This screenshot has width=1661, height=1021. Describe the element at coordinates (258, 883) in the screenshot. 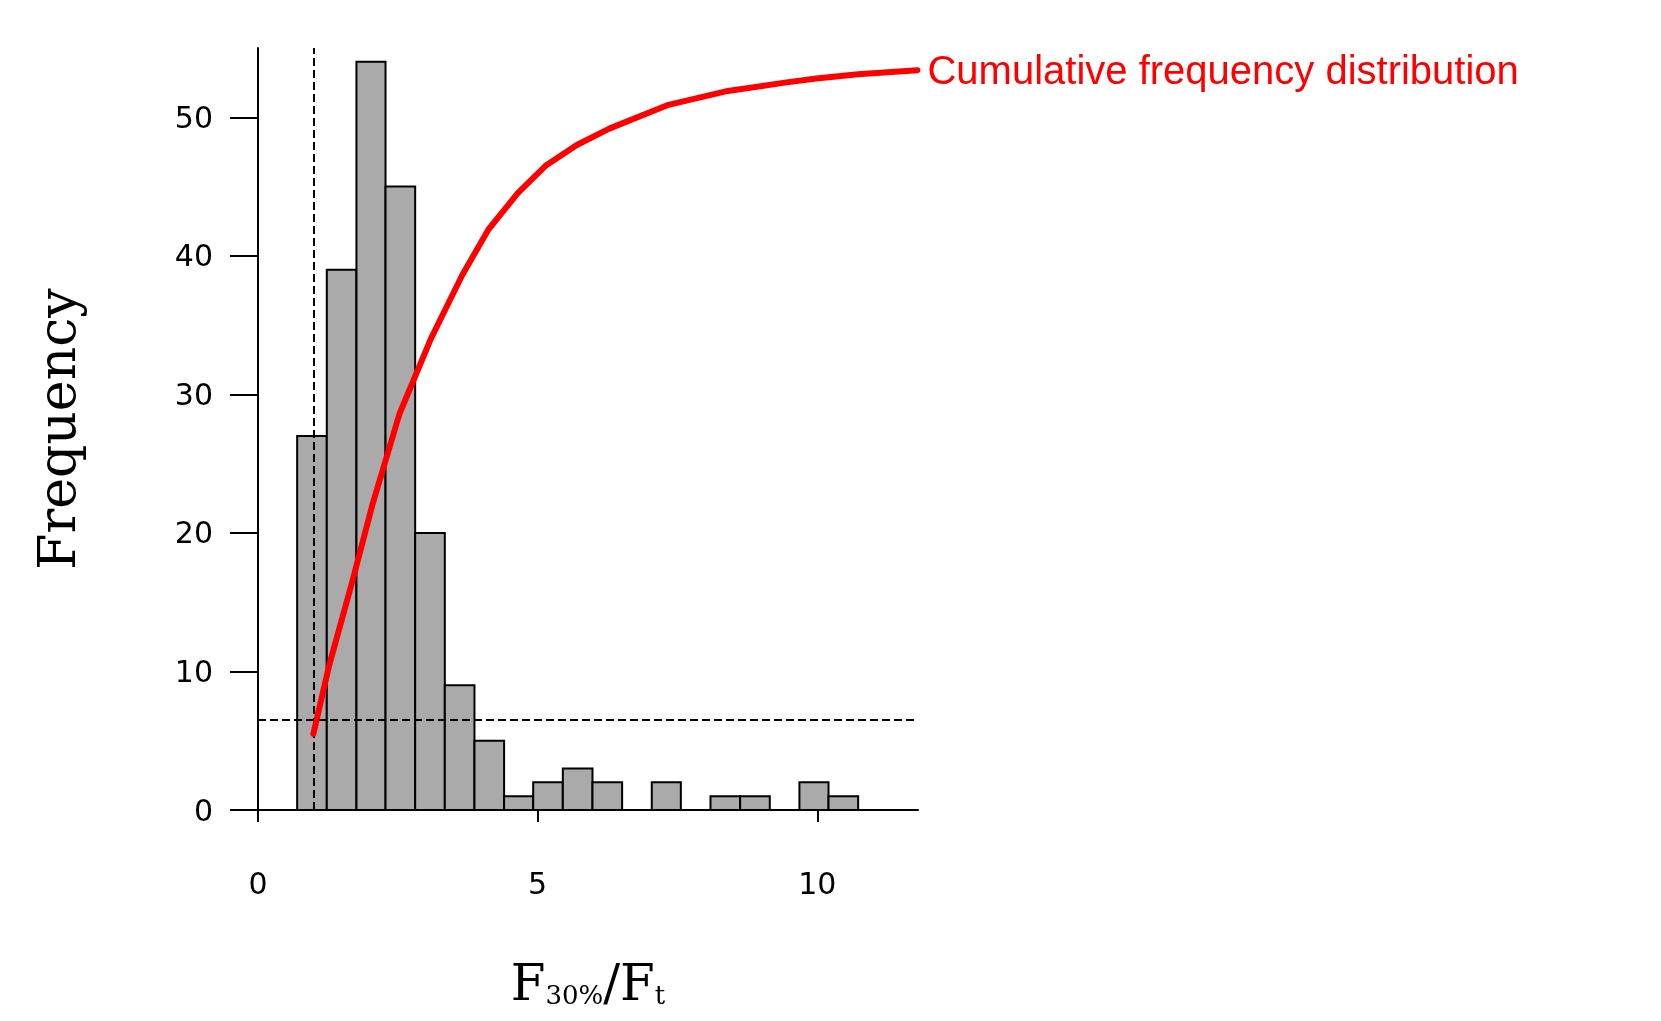

I see `x-tick-label: 0` at that location.